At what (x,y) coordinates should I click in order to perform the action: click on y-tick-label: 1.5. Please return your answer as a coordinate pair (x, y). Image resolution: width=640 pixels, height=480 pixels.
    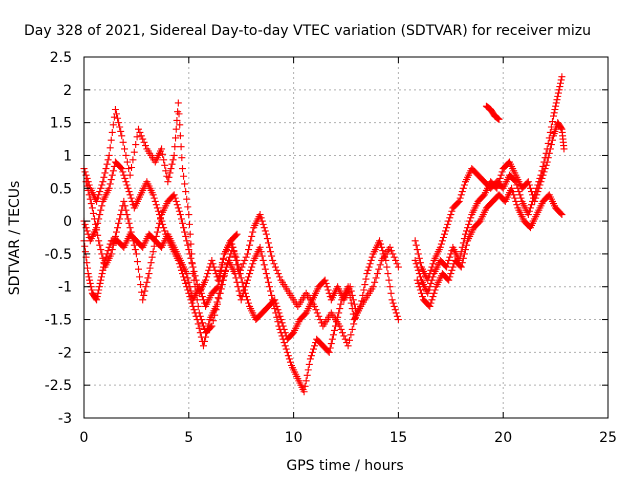
    Looking at the image, I should click on (61, 124).